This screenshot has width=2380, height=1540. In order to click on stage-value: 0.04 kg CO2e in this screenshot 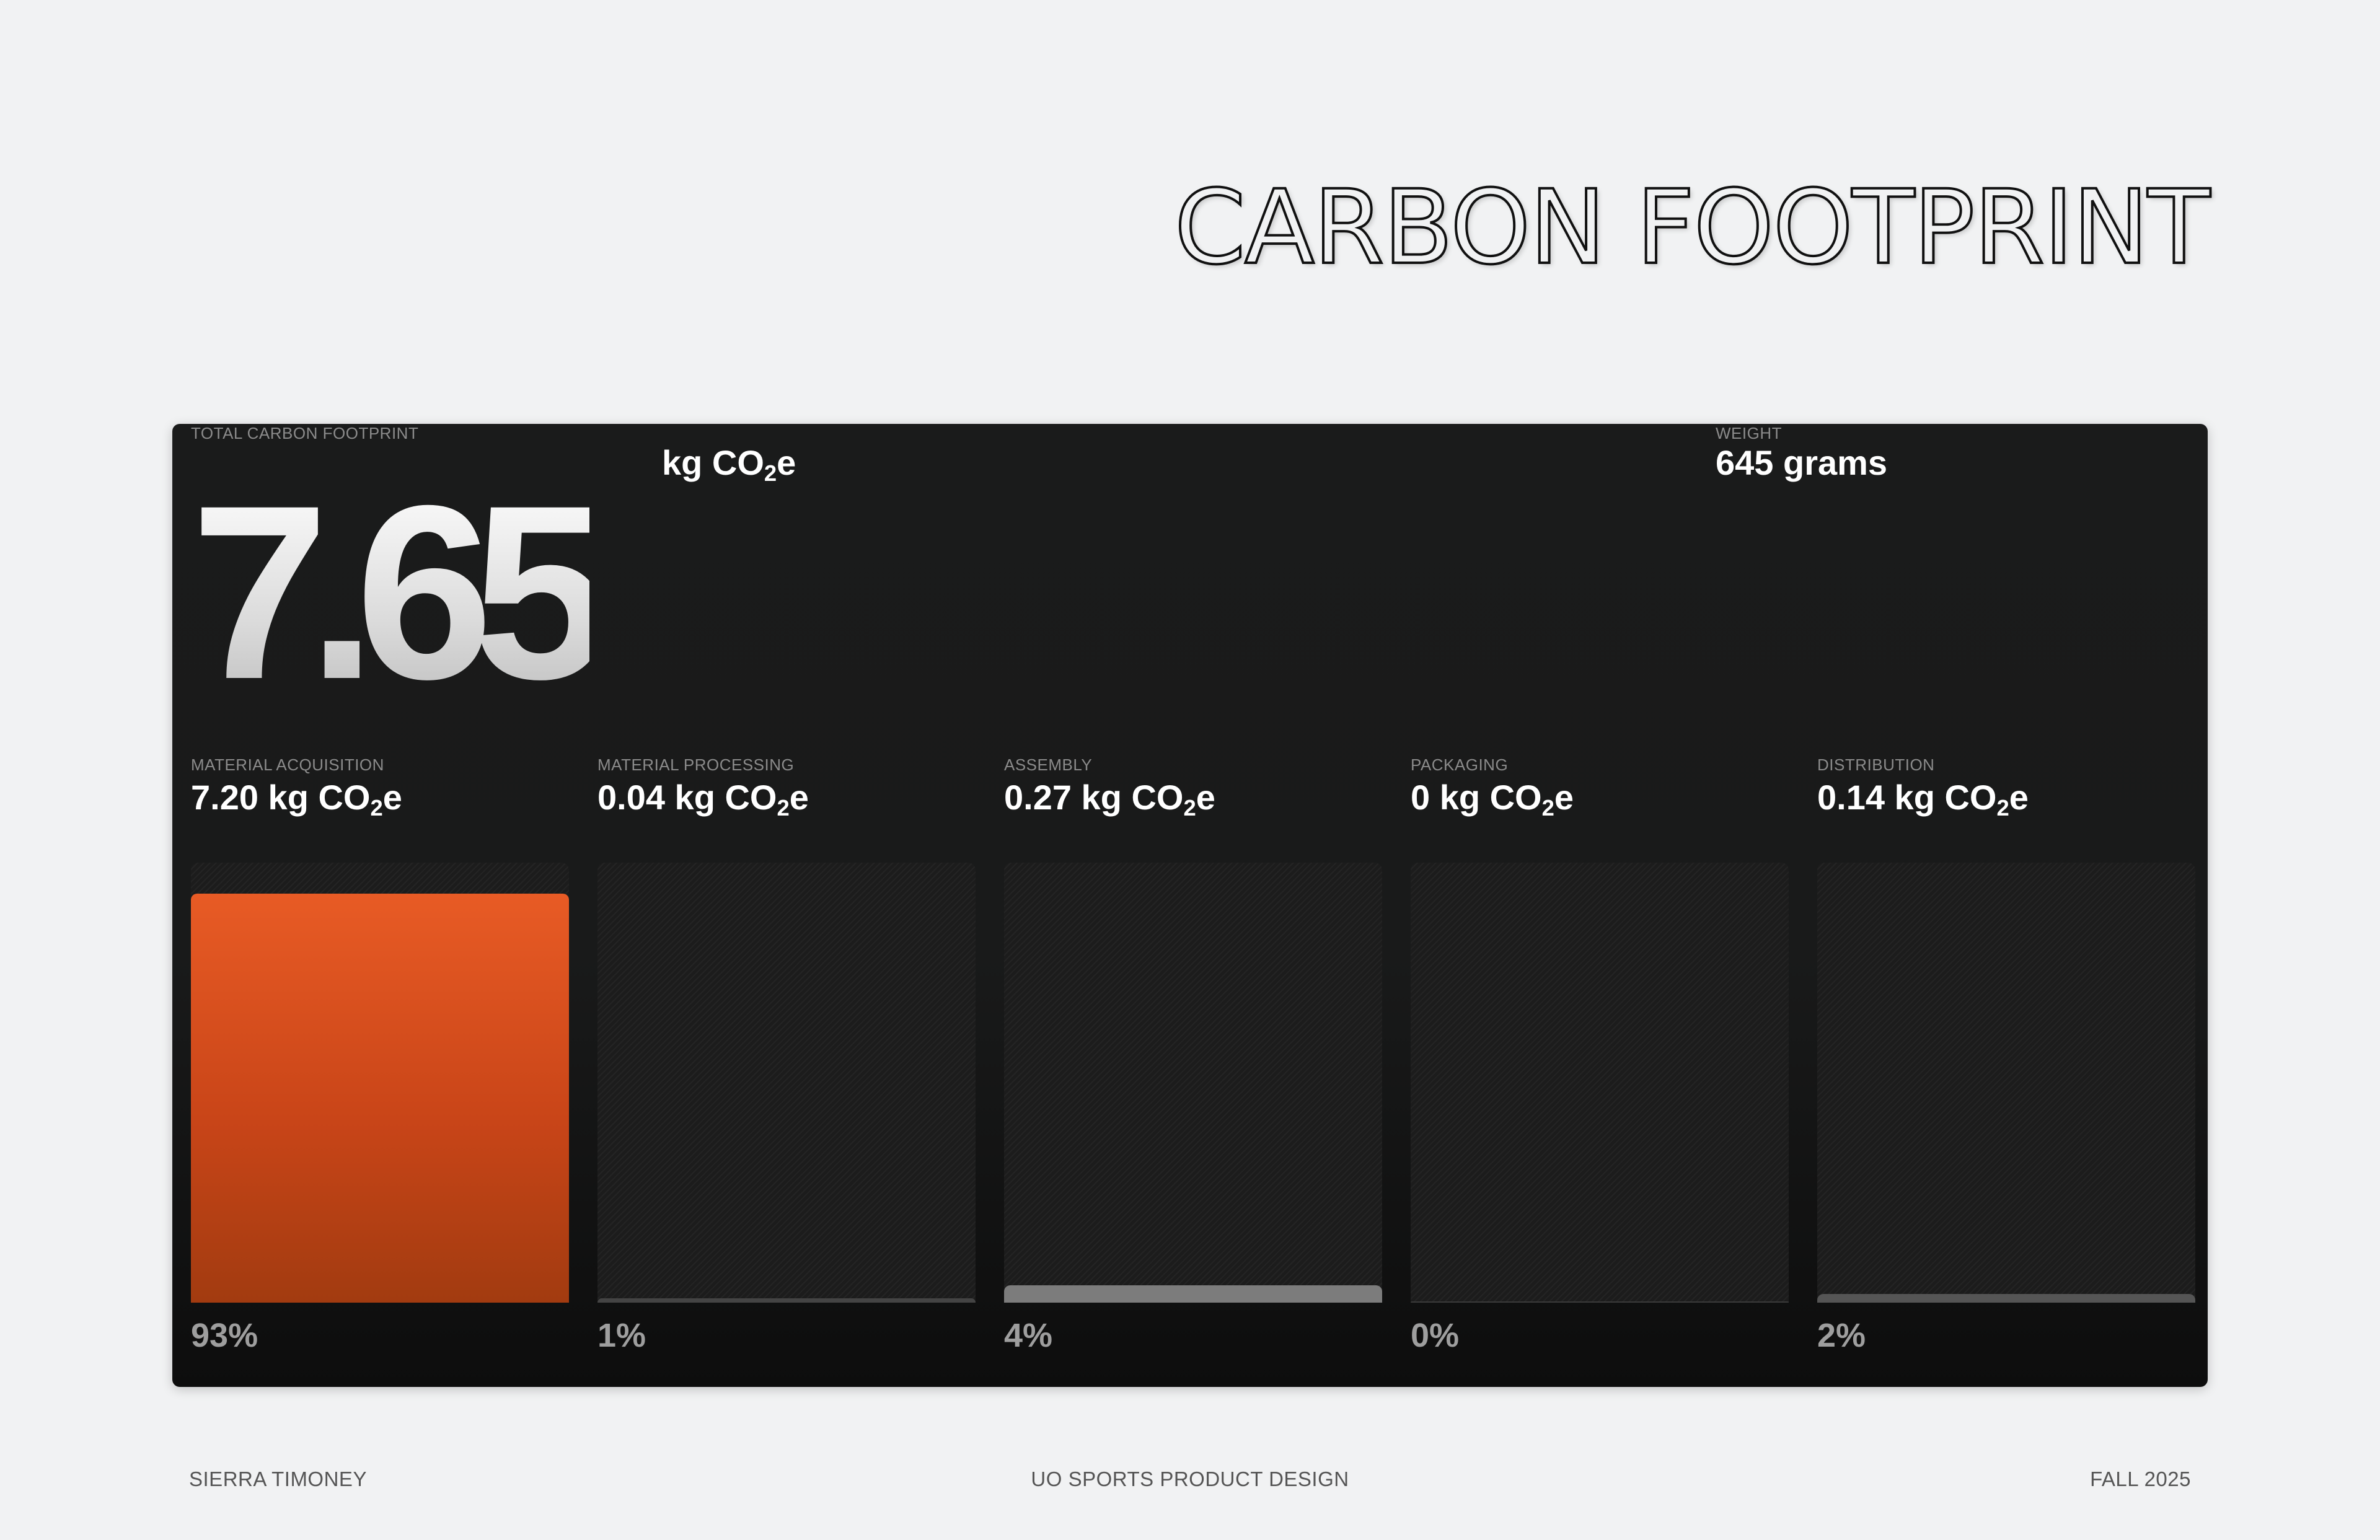, I will do `click(703, 798)`.